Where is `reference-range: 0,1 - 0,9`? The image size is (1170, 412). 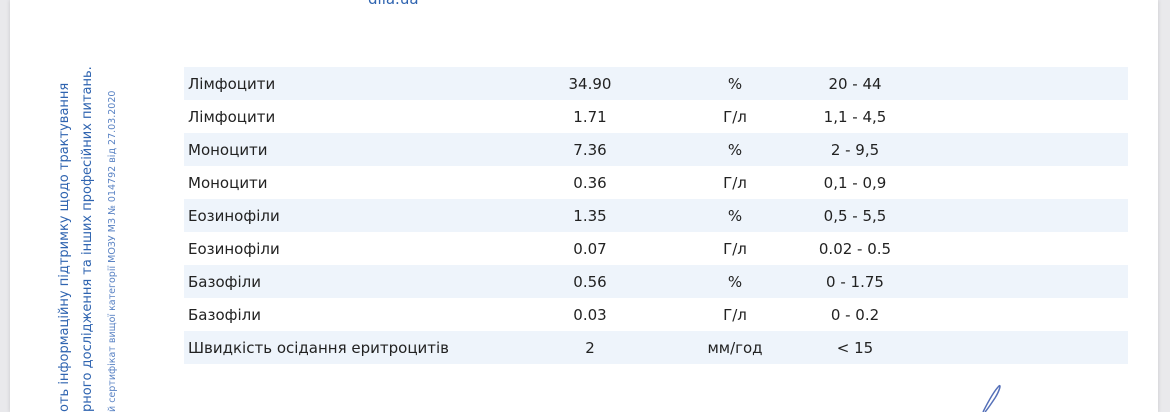 reference-range: 0,1 - 0,9 is located at coordinates (855, 183).